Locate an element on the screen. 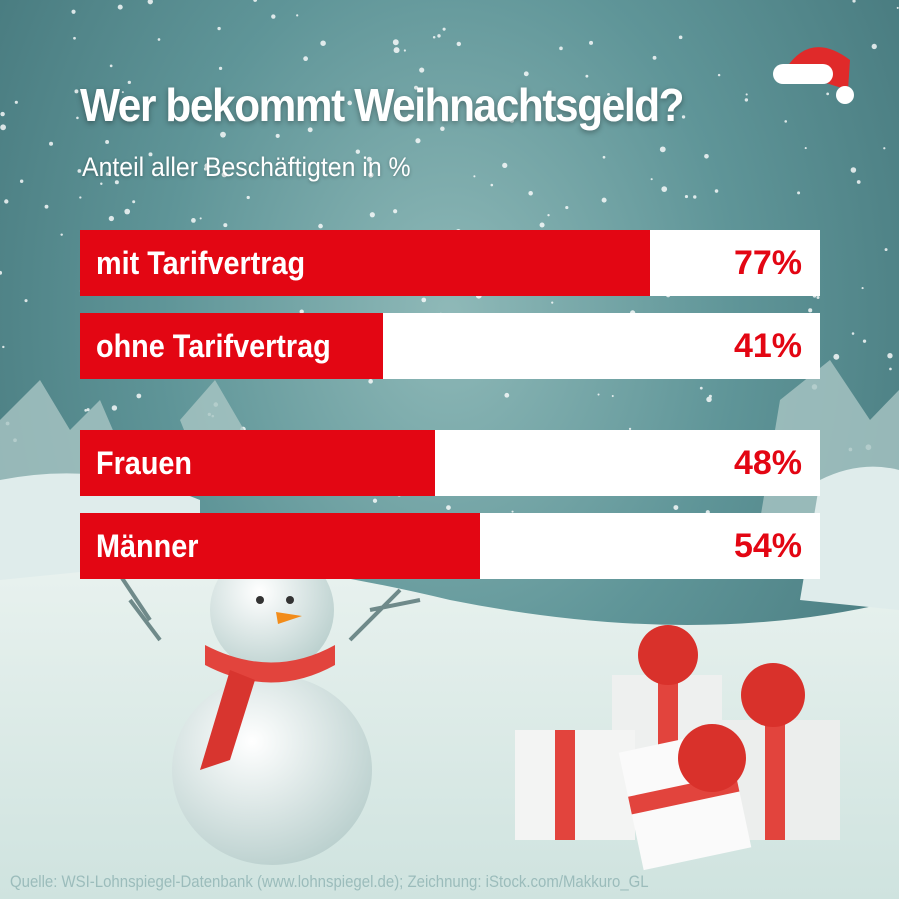 The image size is (899, 899). bar-track: mit Tarifvertrag 77% is located at coordinates (450, 263).